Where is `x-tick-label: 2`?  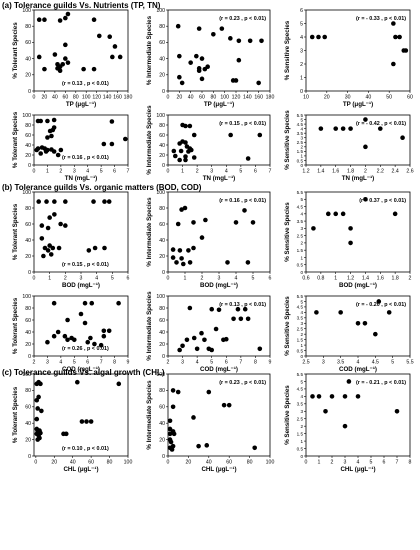 x-tick-label: 2 is located at coordinates (332, 463).